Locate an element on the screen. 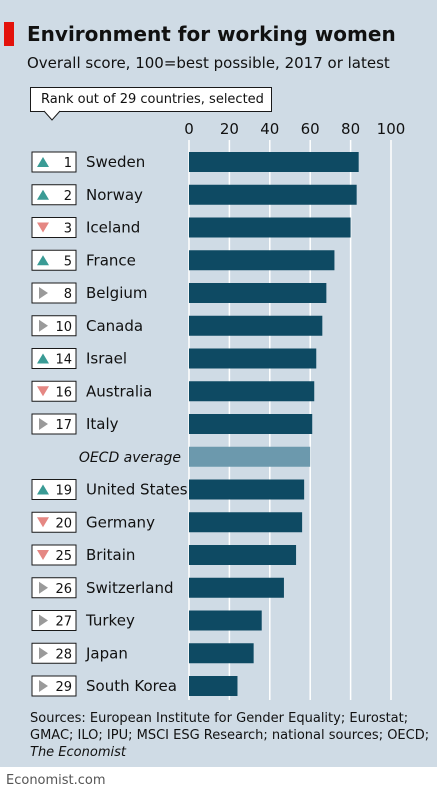 This screenshot has width=437, height=800. rank-number: 10 is located at coordinates (63, 327).